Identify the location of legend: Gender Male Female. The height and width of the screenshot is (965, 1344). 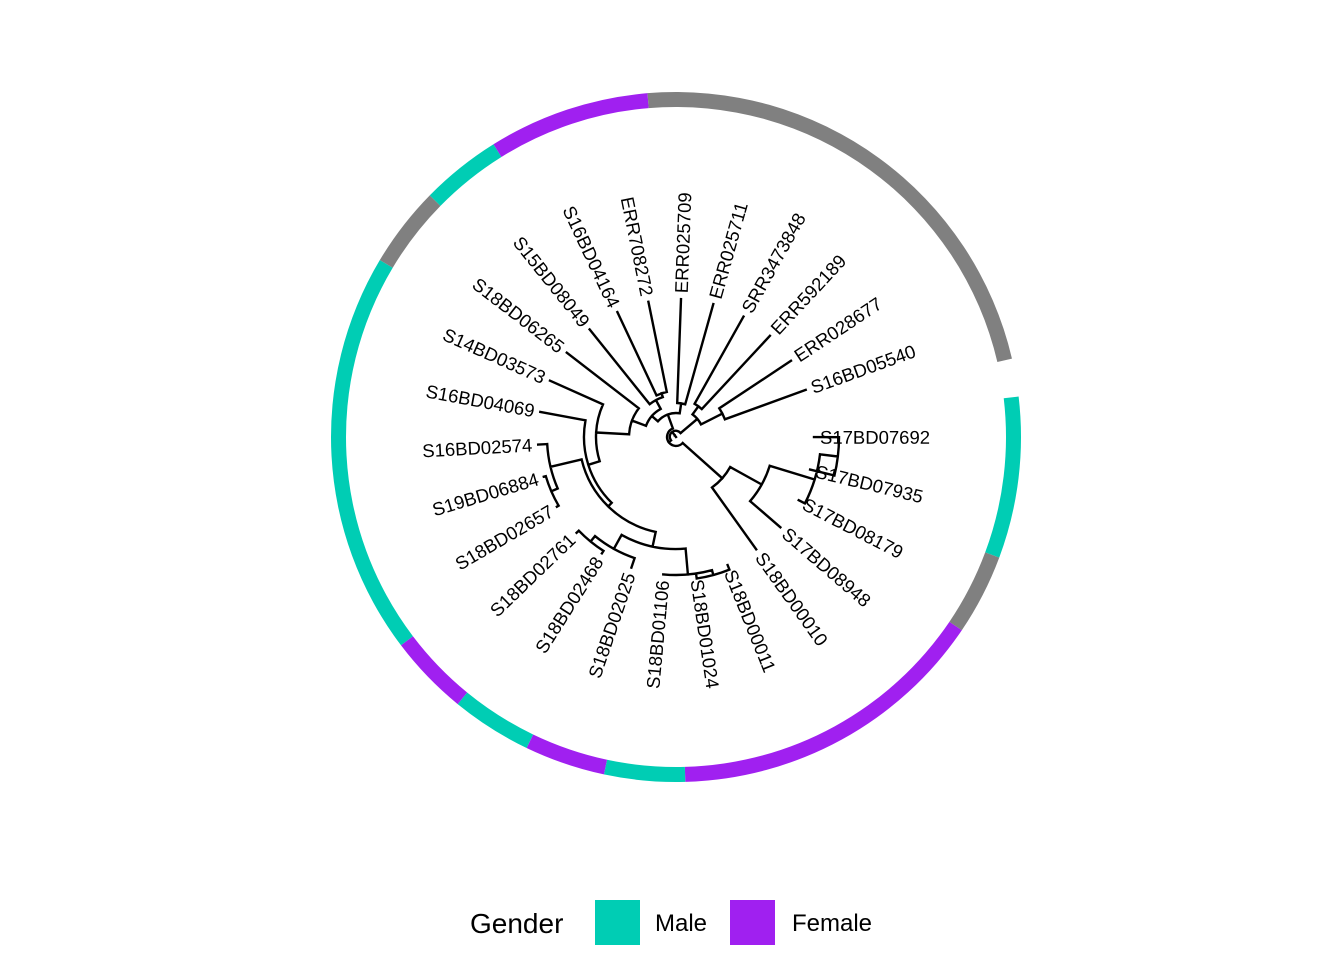
(671, 922).